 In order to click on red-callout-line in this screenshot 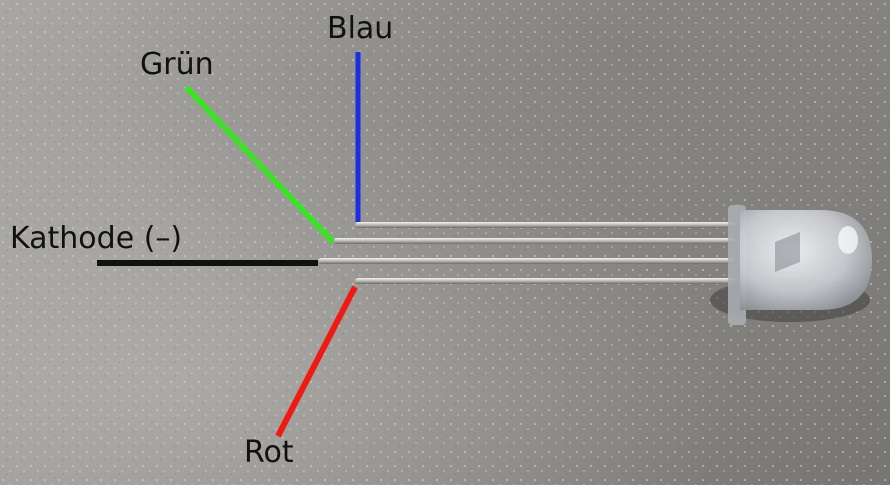, I will do `click(316, 361)`.